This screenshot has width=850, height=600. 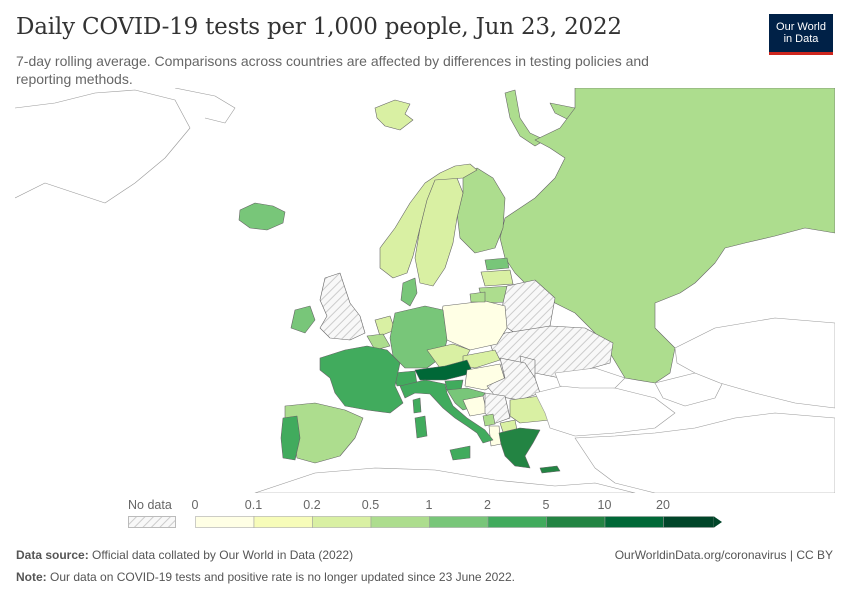 What do you see at coordinates (303, 319) in the screenshot?
I see `ireland` at bounding box center [303, 319].